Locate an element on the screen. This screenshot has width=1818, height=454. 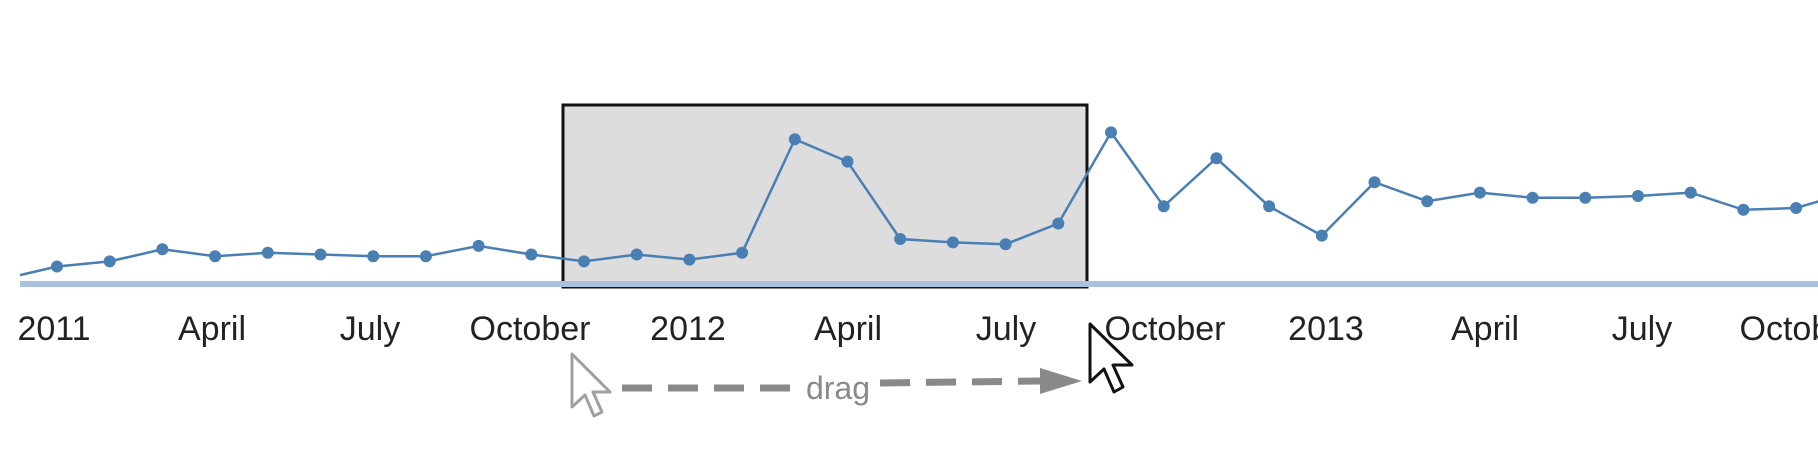
x-tick-label: 2011 is located at coordinates (53, 329).